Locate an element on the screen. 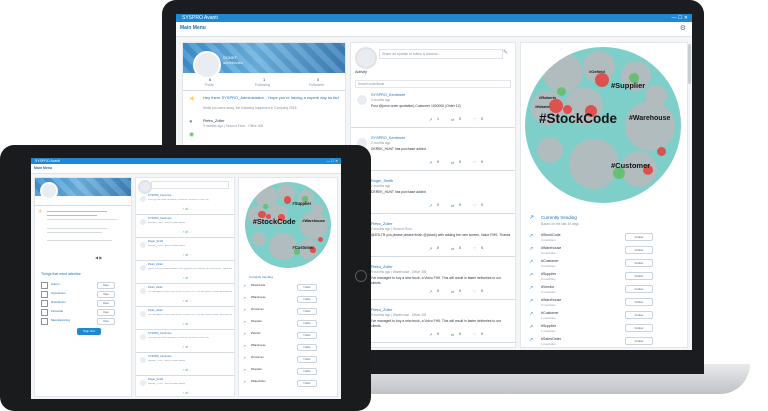 The width and height of the screenshot is (768, 411). tablet-compose-input is located at coordinates (190, 185).